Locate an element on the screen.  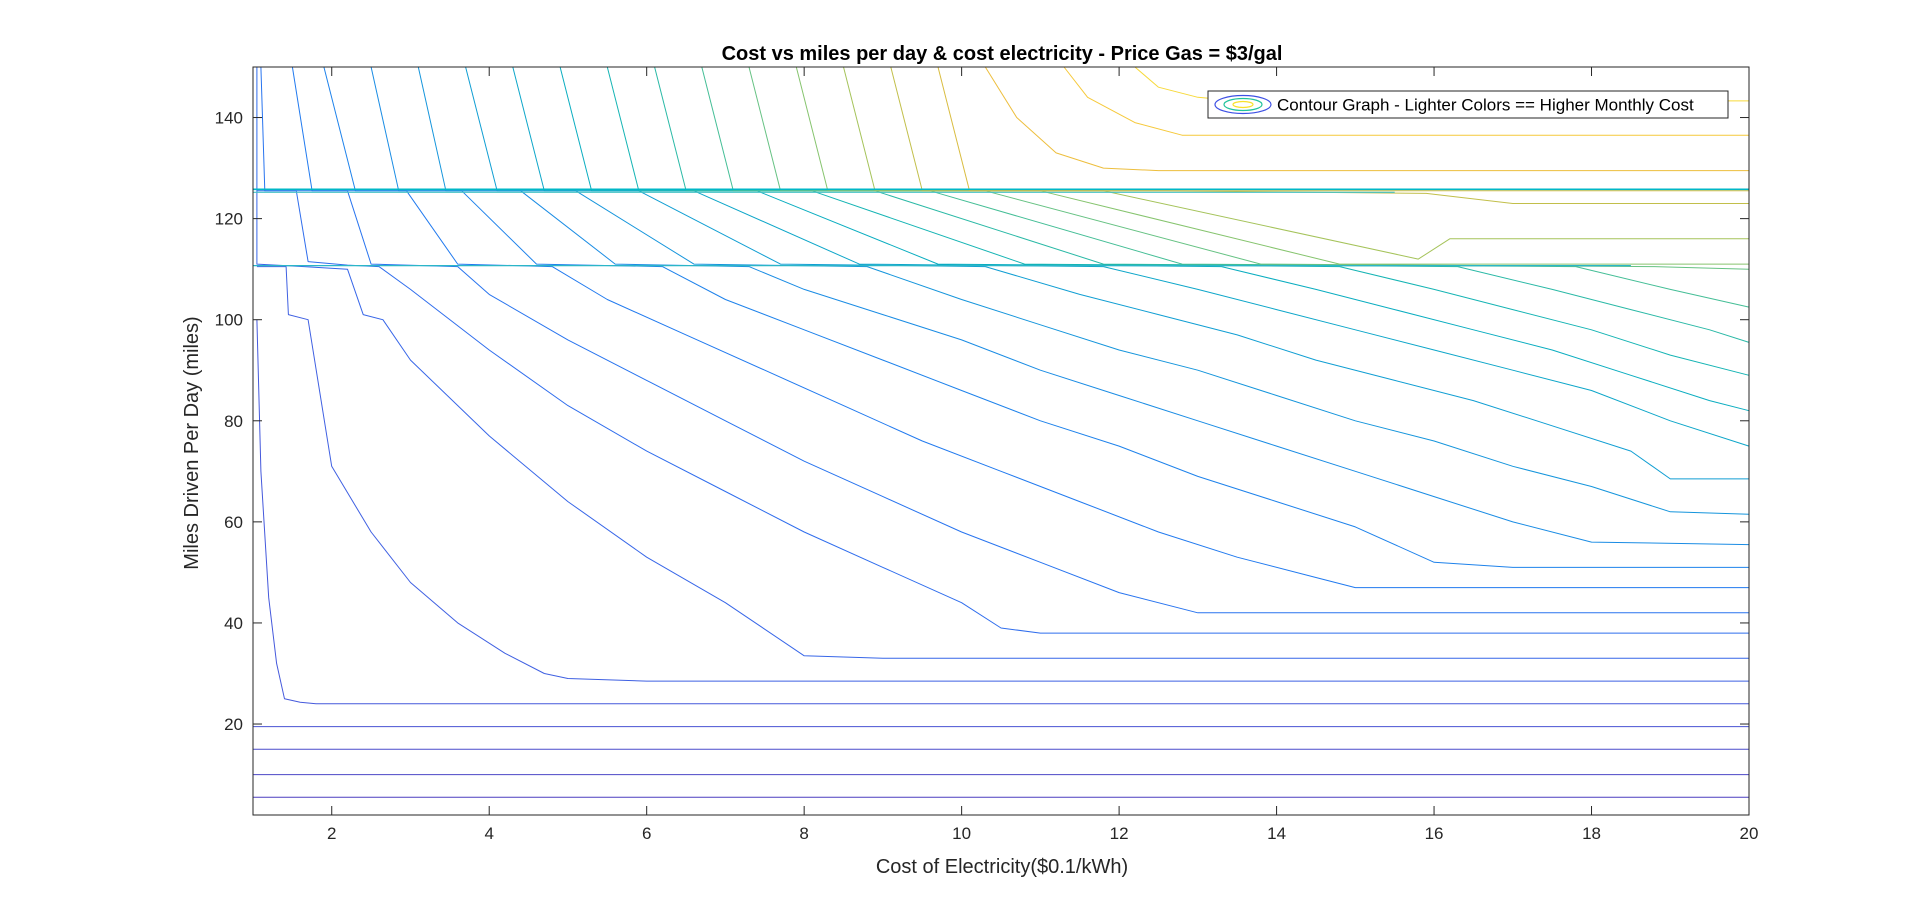
y-tick-label: 100 is located at coordinates (229, 320).